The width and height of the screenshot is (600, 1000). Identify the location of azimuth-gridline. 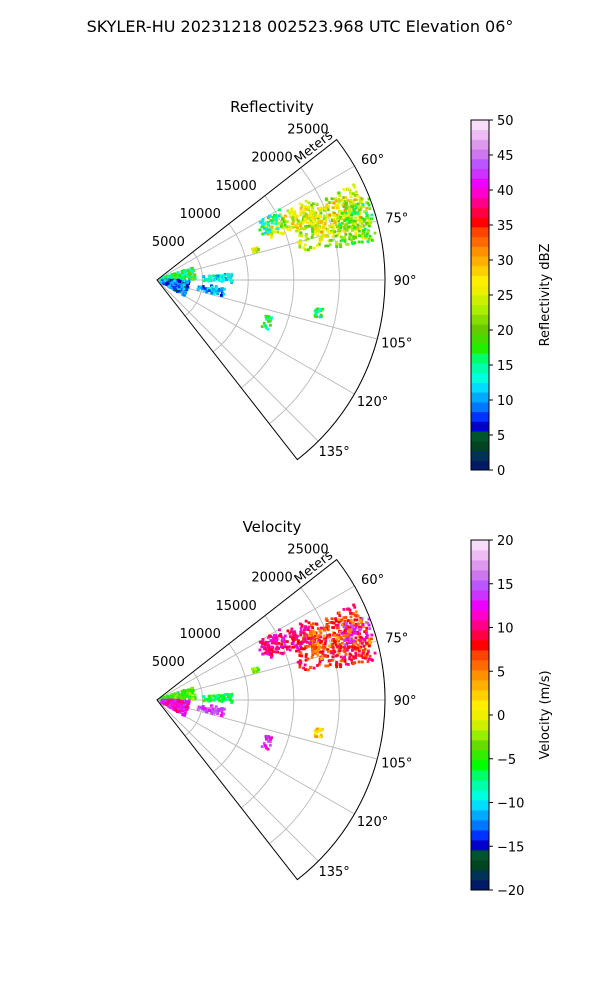
(255, 757).